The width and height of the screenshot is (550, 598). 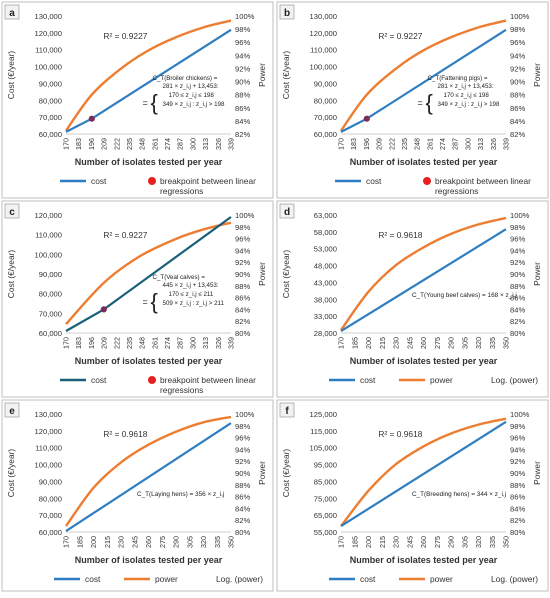 What do you see at coordinates (125, 434) in the screenshot?
I see `r-squared-label: R² = 0.9618` at bounding box center [125, 434].